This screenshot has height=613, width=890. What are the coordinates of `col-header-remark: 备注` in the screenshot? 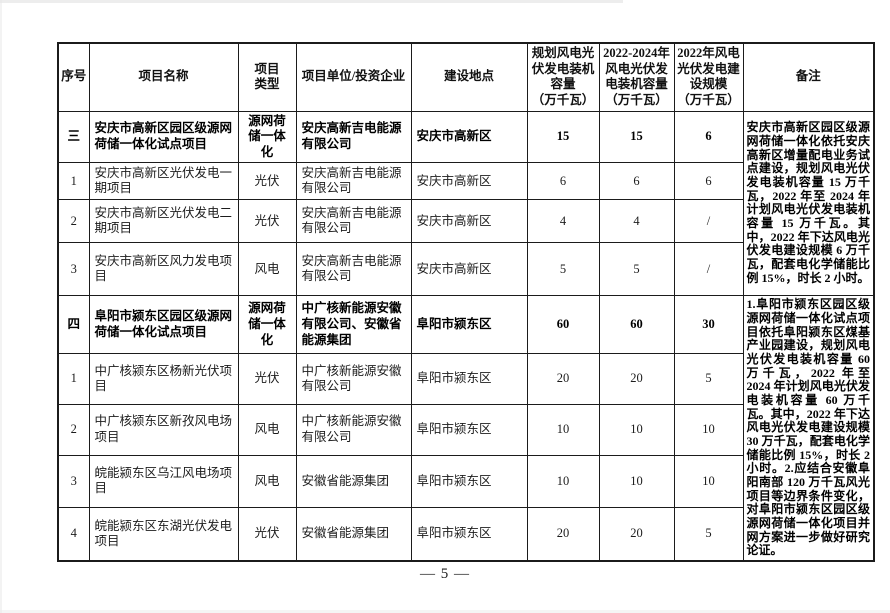 It's located at (808, 77).